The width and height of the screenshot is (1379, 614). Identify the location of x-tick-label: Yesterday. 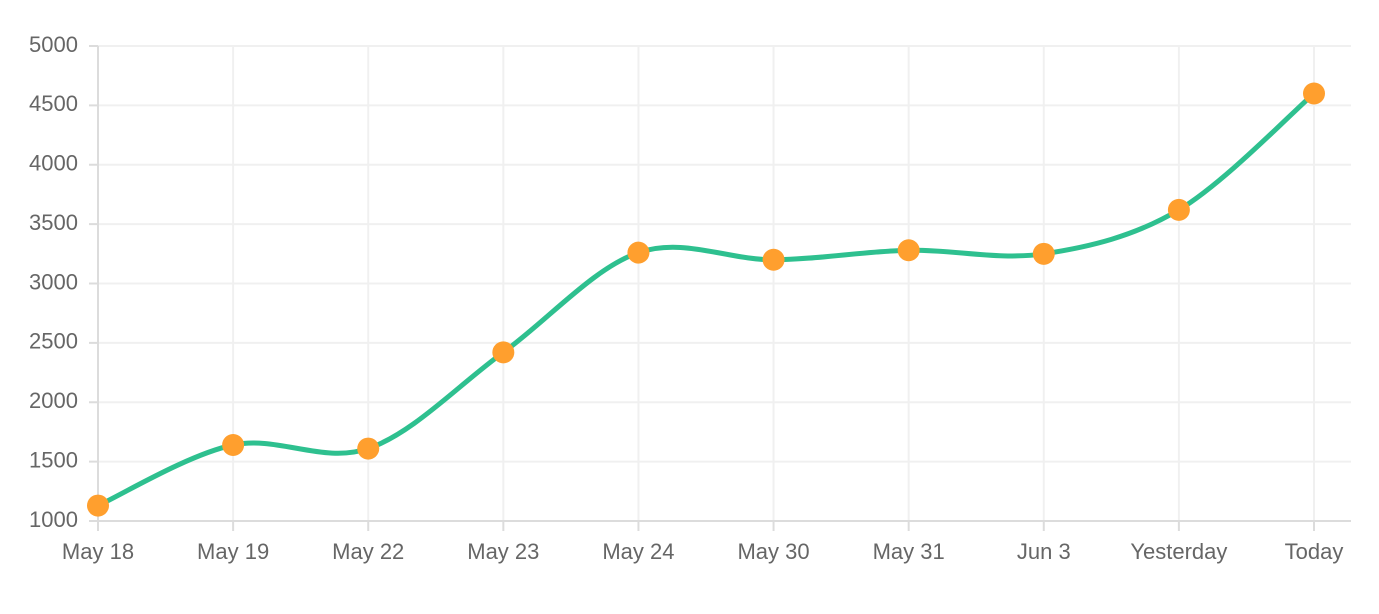
(1178, 551).